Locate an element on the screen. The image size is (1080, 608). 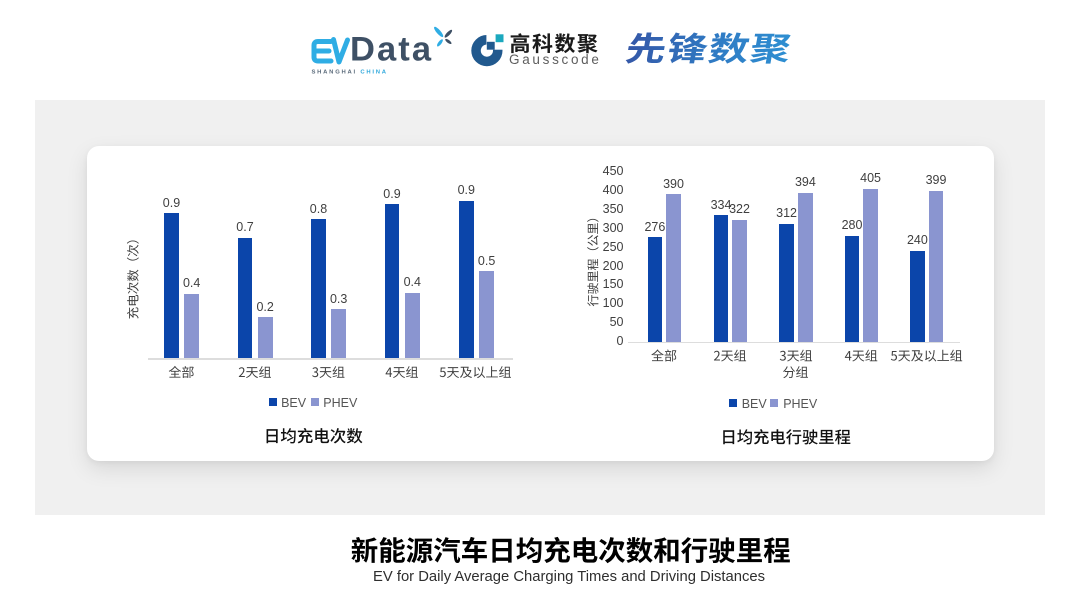
svg-text: SHANGHAI CHINA is located at coordinates (350, 73).